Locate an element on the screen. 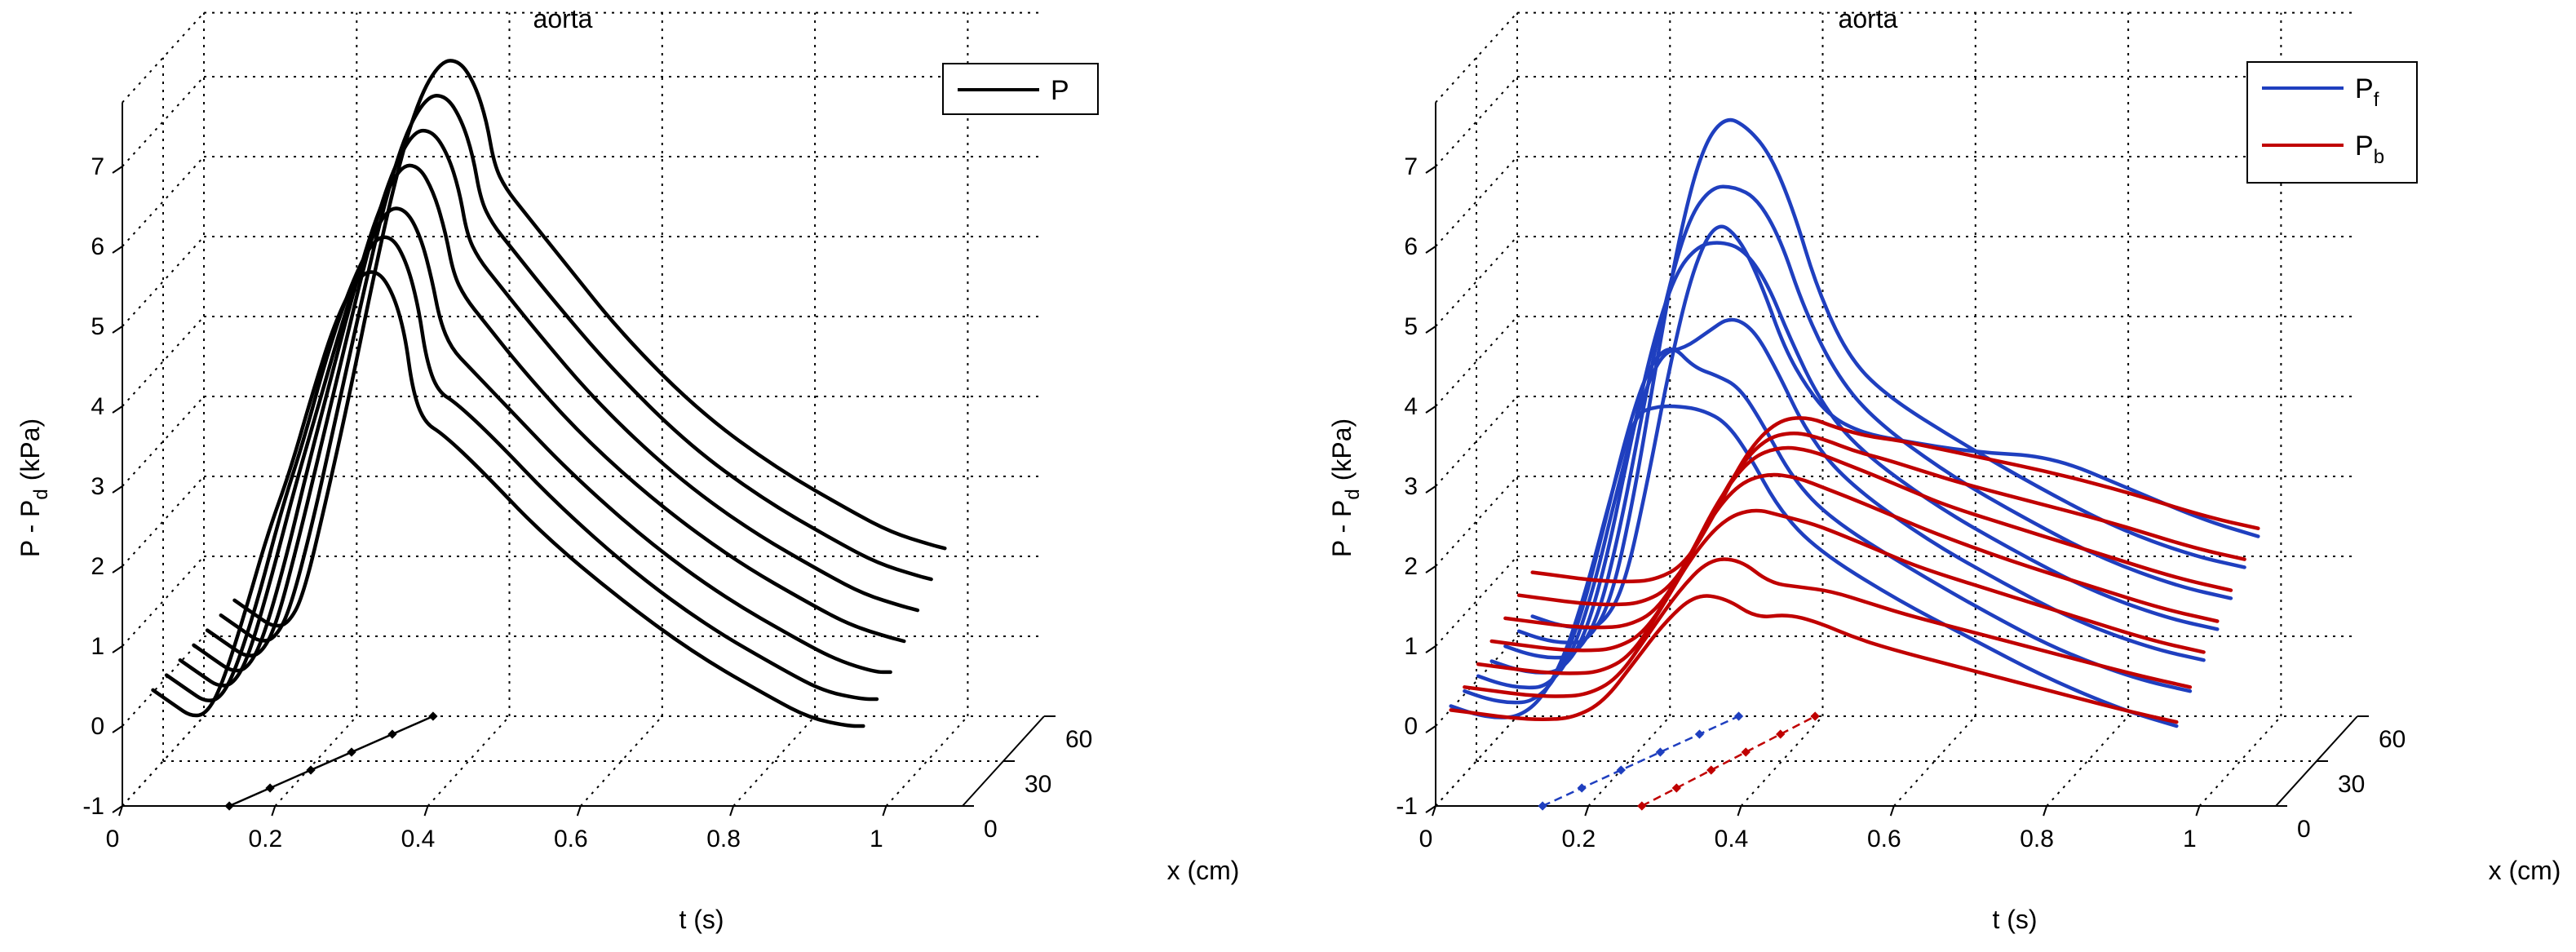 The width and height of the screenshot is (2576, 952). legend-label-subscript: f is located at coordinates (2376, 100).